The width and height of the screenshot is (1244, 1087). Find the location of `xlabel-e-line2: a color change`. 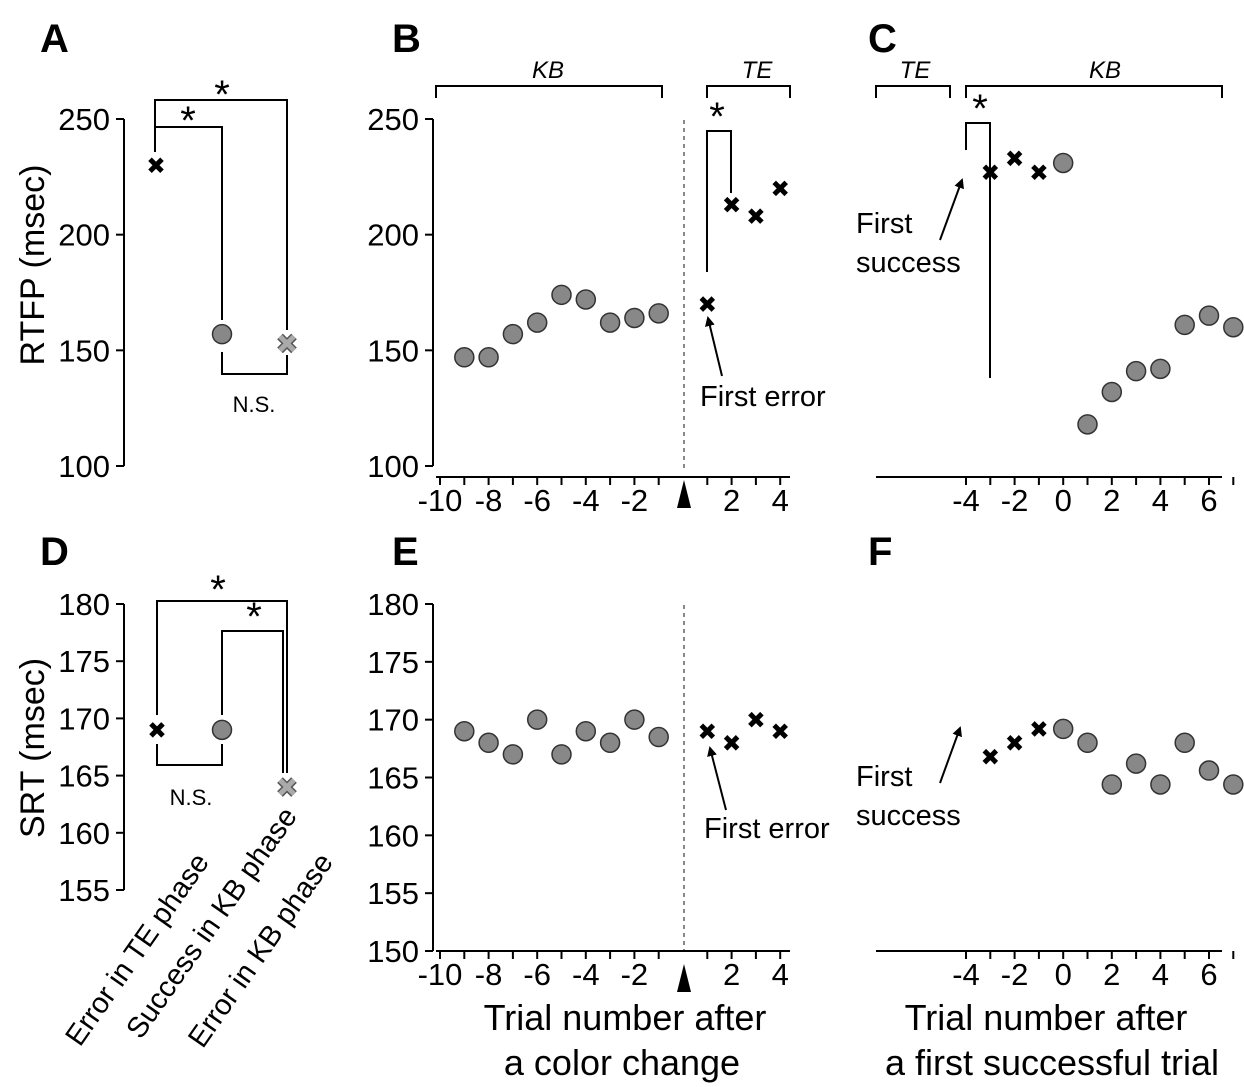

xlabel-e-line2: a color change is located at coordinates (622, 1062).